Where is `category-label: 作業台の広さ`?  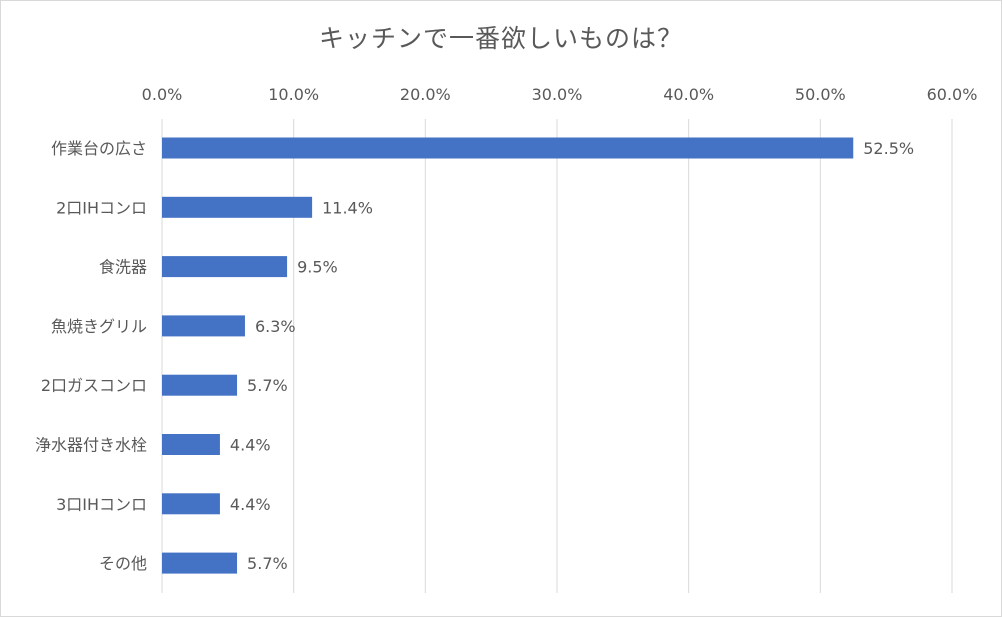 category-label: 作業台の広さ is located at coordinates (99, 148).